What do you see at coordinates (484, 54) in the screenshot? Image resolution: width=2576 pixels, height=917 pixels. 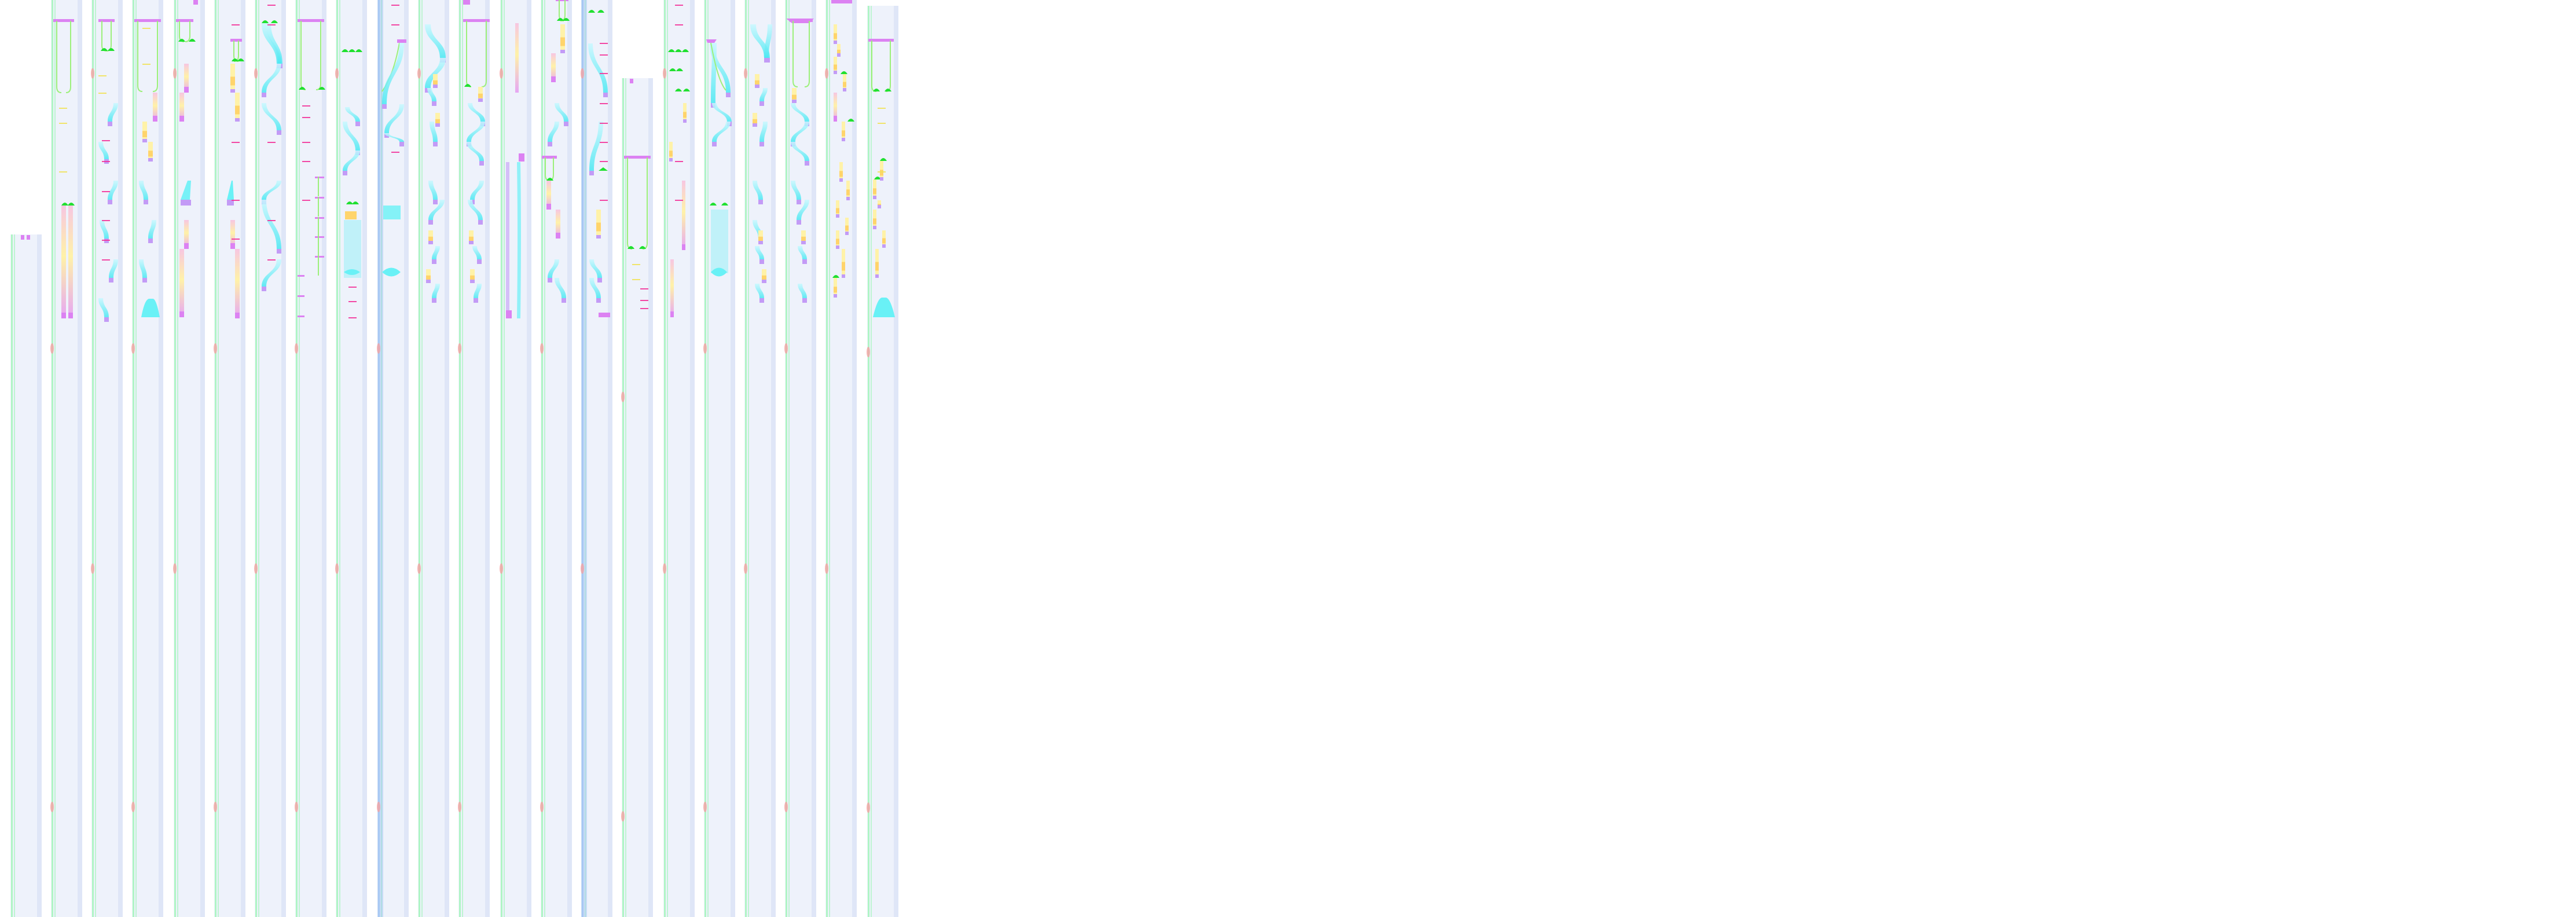 I see `bracket-right-line` at bounding box center [484, 54].